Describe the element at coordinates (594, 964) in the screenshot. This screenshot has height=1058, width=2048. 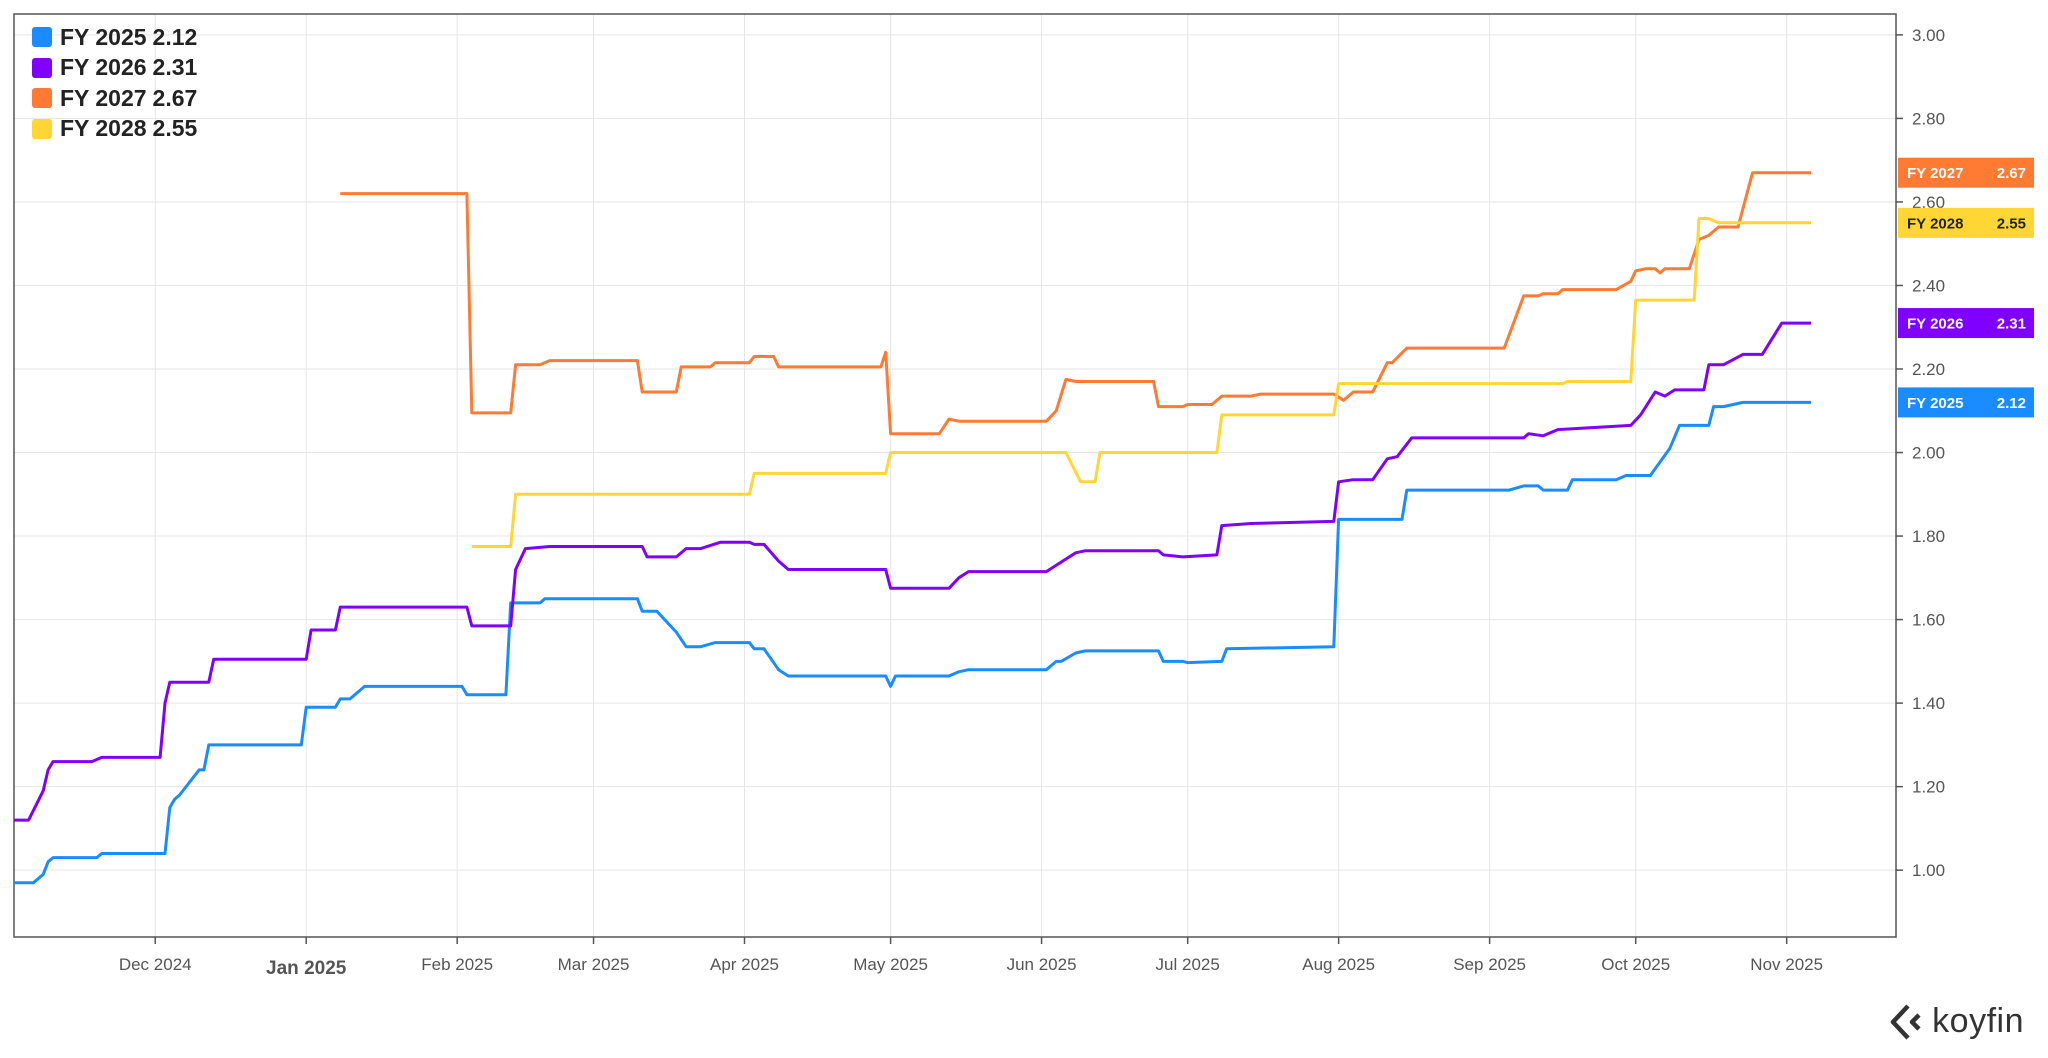
I see `x-tick-label: Mar 2025` at that location.